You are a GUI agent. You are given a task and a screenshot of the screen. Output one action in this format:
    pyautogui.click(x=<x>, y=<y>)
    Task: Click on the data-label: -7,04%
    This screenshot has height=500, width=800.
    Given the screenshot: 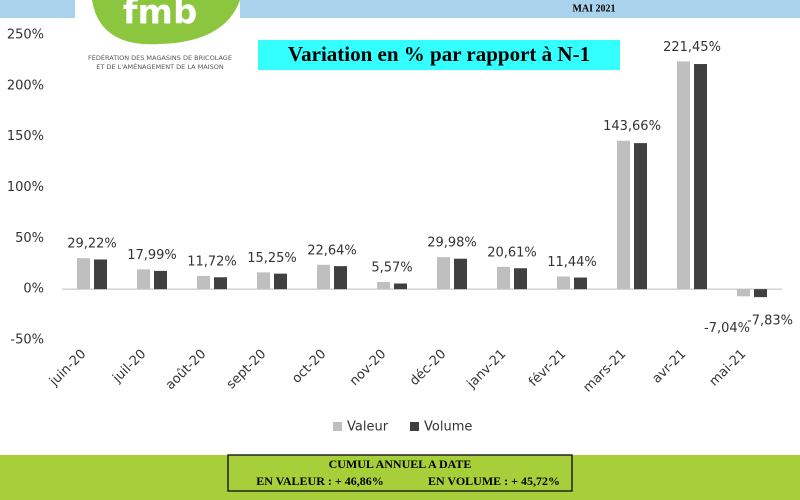 What is the action you would take?
    pyautogui.click(x=727, y=328)
    